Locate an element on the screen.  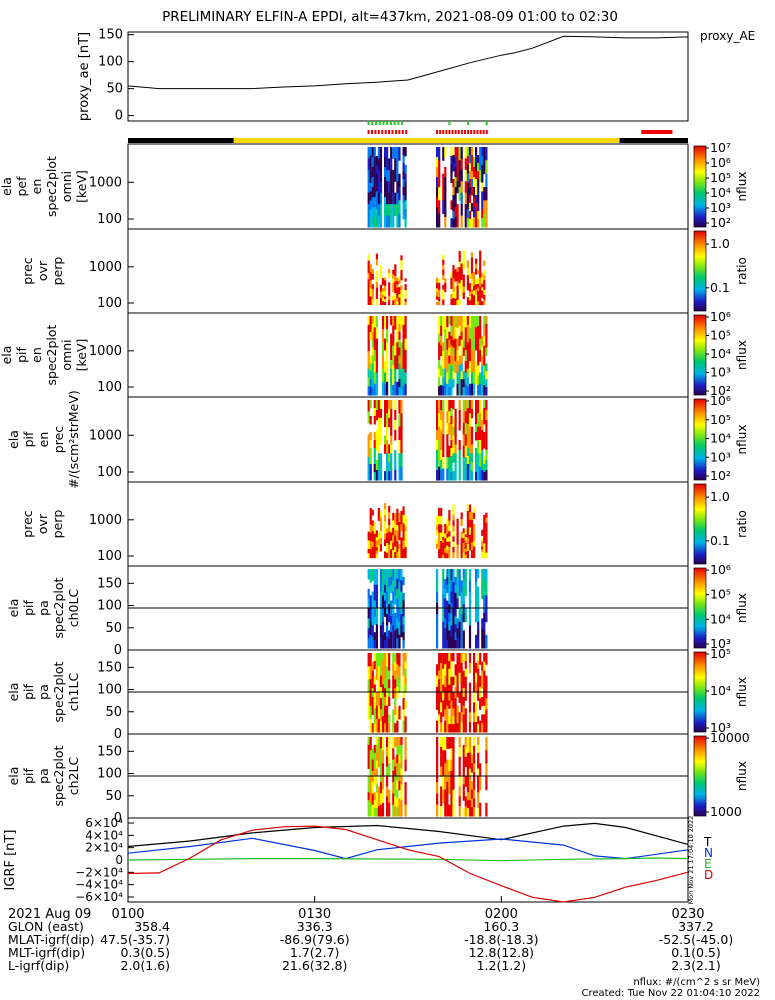
orbit-indicator is located at coordinates (408, 132).